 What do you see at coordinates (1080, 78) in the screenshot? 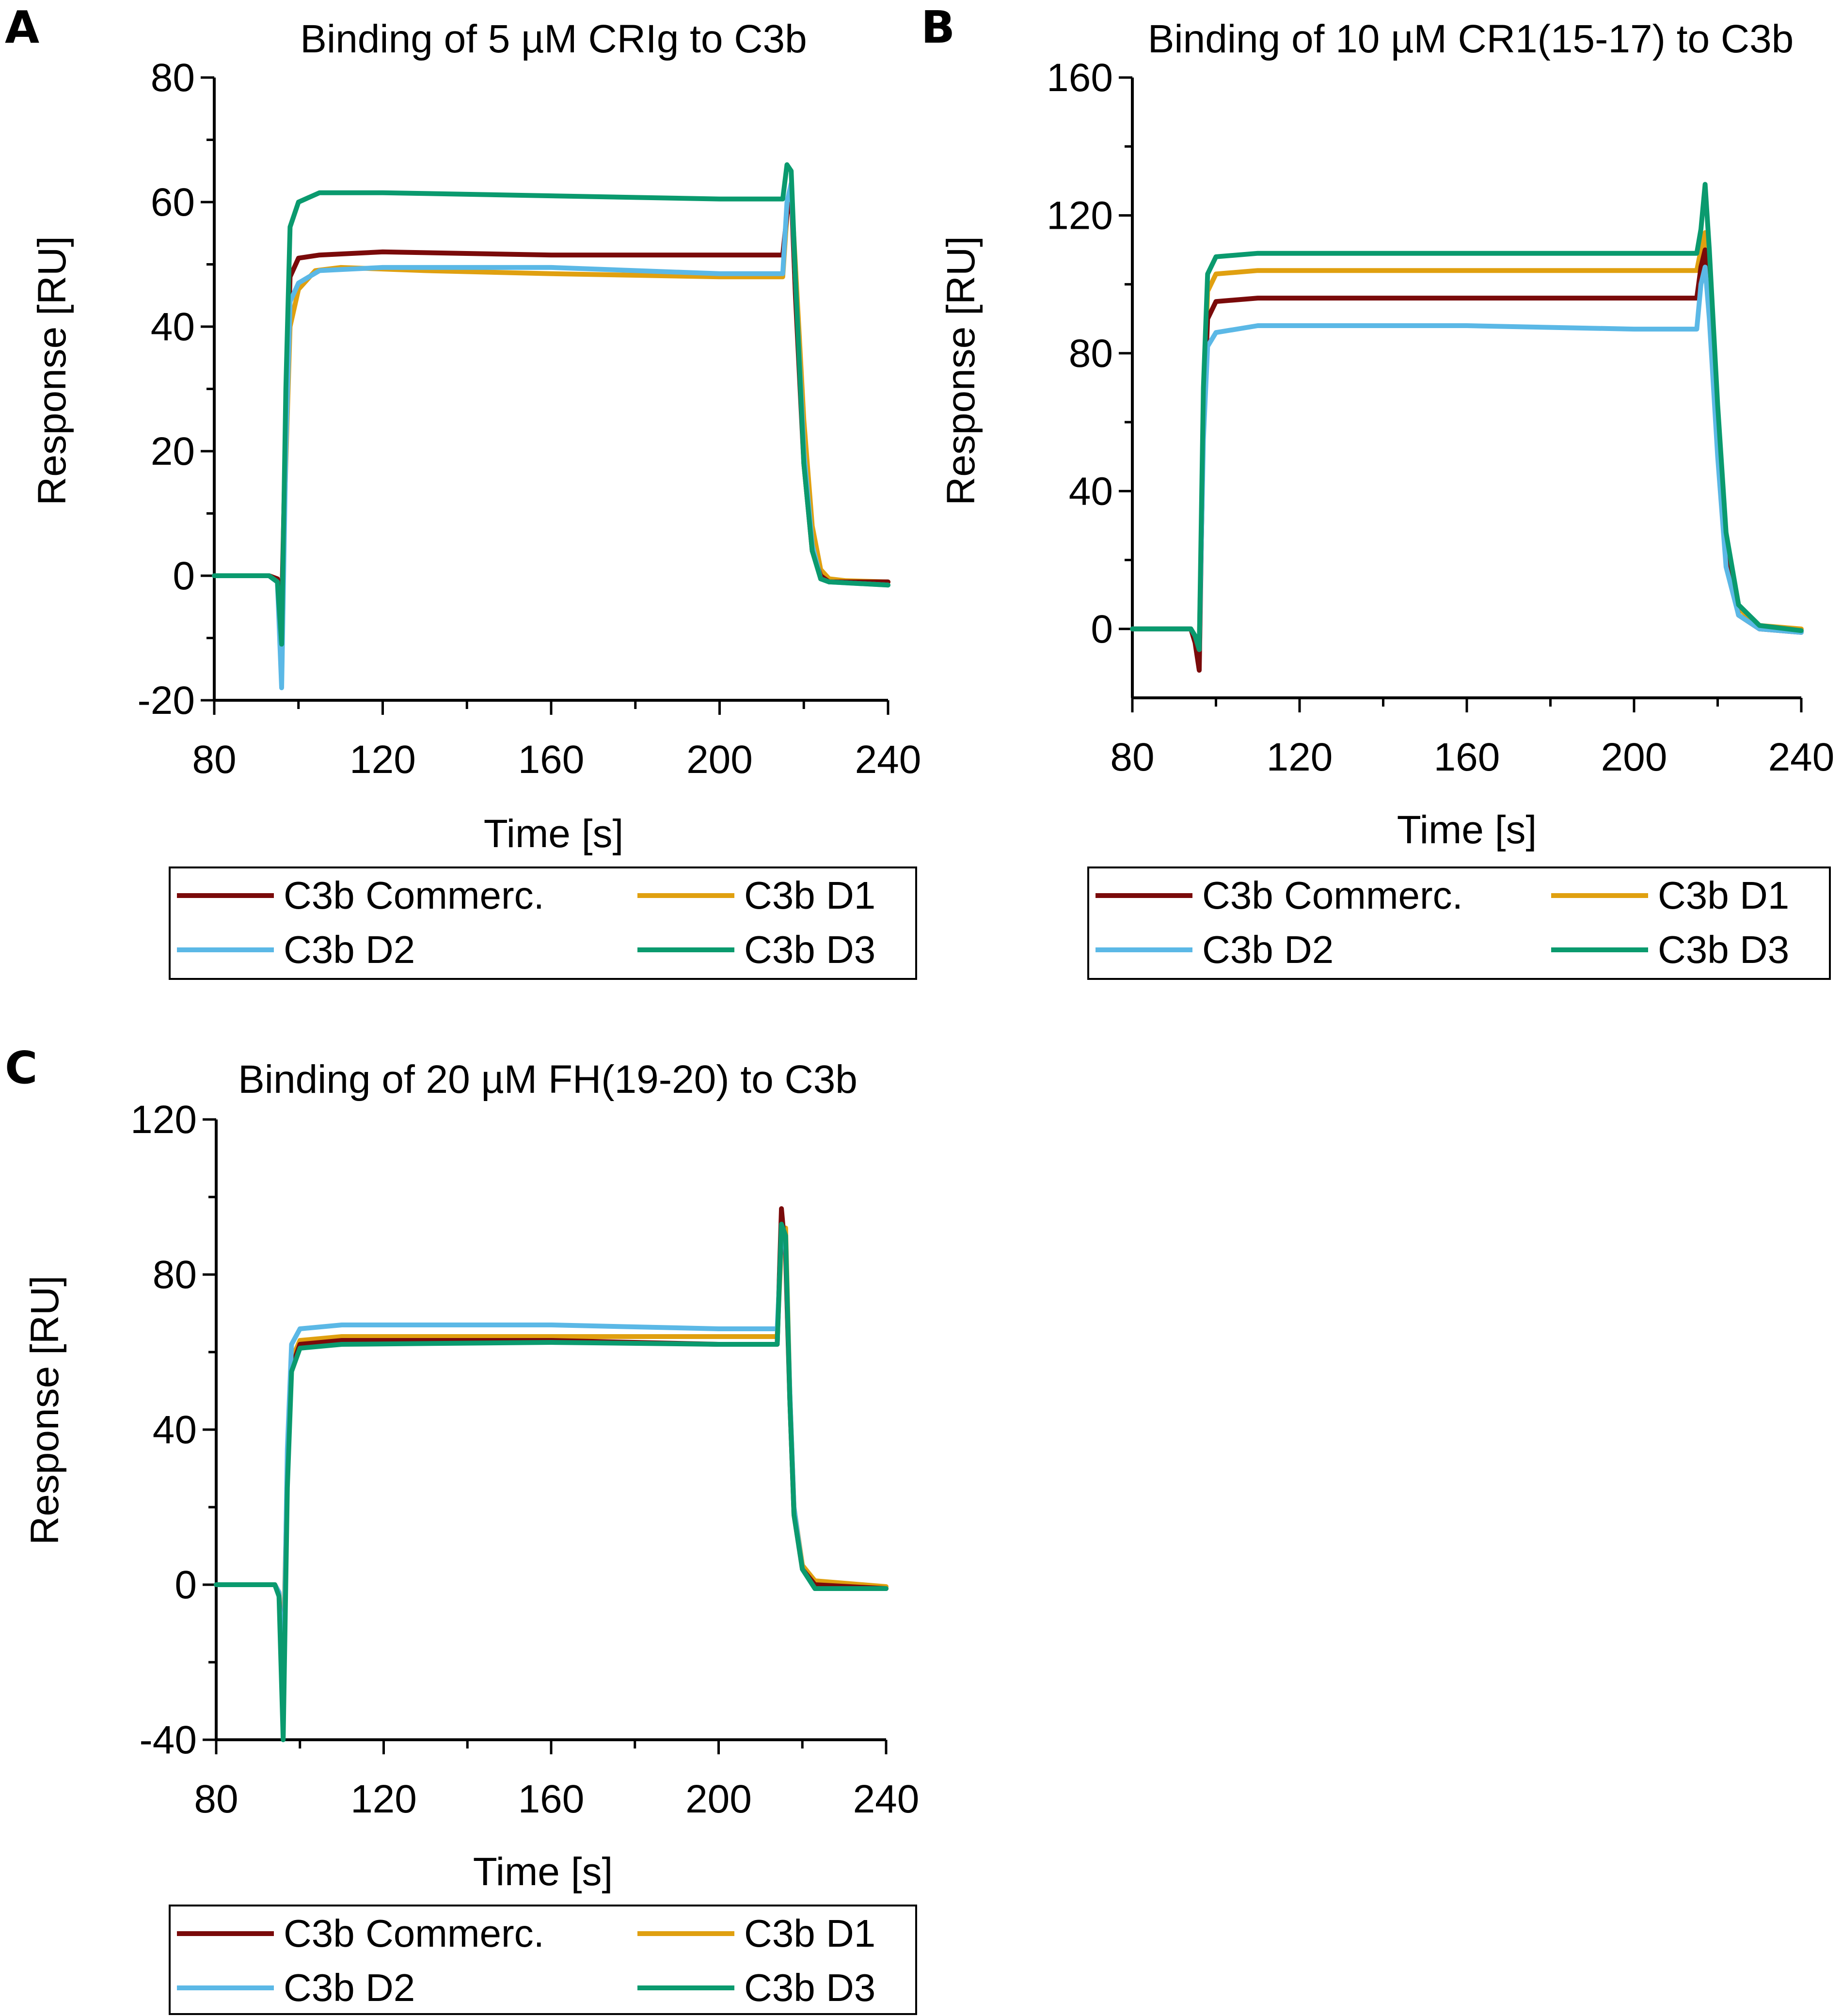
I see `y-tick-label: 160` at bounding box center [1080, 78].